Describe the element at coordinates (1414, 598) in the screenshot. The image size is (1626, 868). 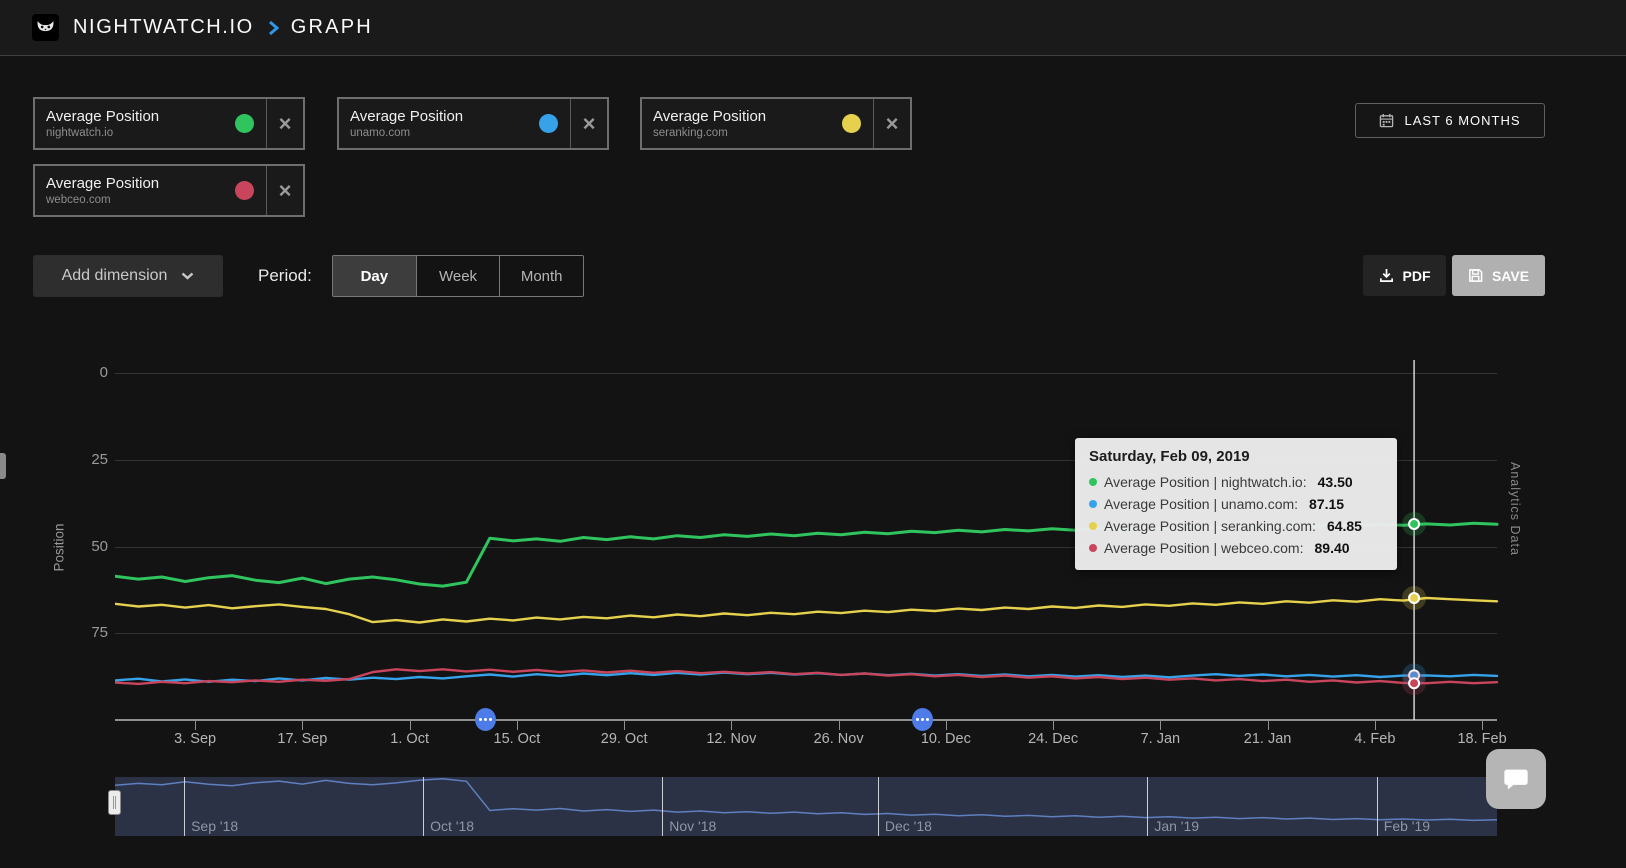
I see `point-marker` at that location.